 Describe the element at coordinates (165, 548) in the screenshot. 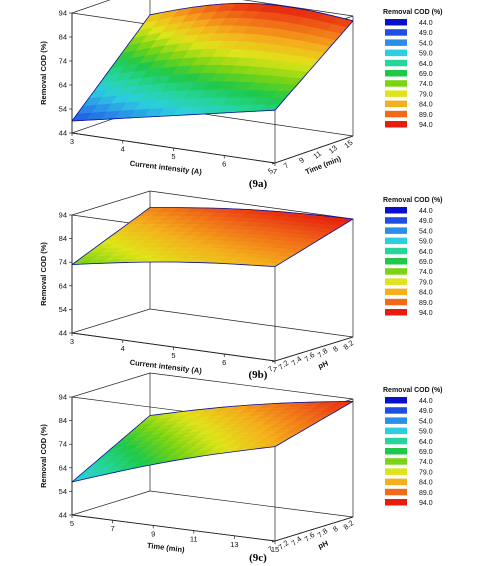

I see `x-axis-title: Time (min)` at that location.